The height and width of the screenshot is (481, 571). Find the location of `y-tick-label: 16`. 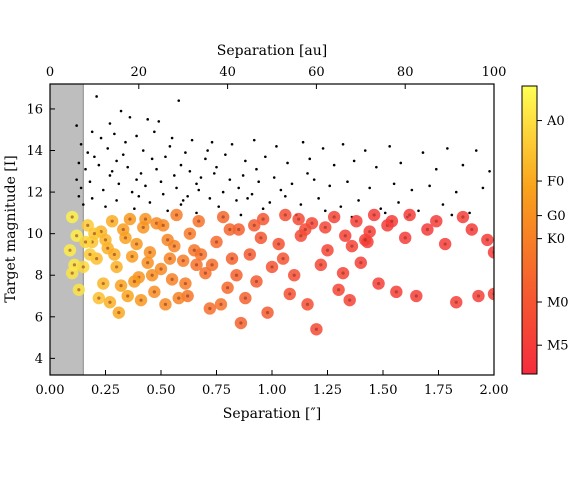

y-tick-label: 16 is located at coordinates (34, 109).